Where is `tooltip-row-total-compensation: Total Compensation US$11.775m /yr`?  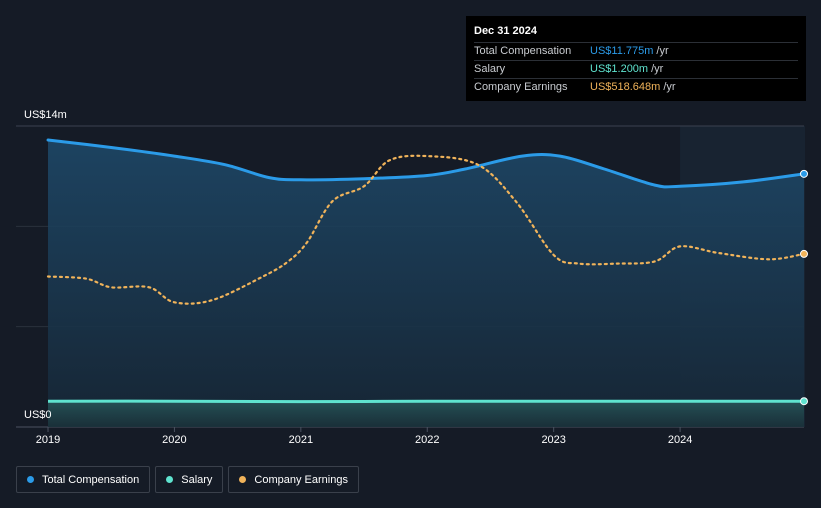
tooltip-row-total-compensation: Total Compensation US$11.775m /yr is located at coordinates (636, 51).